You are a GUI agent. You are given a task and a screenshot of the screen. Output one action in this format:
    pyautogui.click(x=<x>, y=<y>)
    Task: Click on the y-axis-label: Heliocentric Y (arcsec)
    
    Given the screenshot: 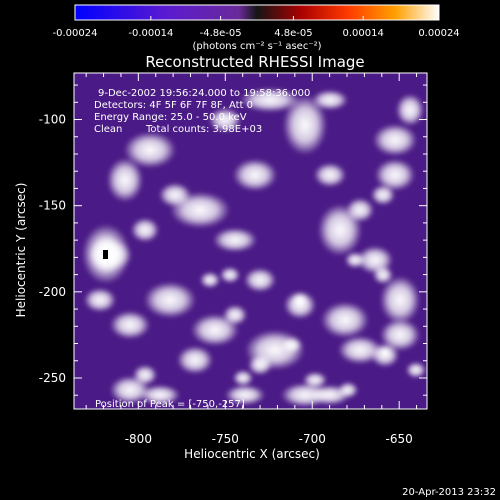 What is the action you would take?
    pyautogui.click(x=21, y=250)
    